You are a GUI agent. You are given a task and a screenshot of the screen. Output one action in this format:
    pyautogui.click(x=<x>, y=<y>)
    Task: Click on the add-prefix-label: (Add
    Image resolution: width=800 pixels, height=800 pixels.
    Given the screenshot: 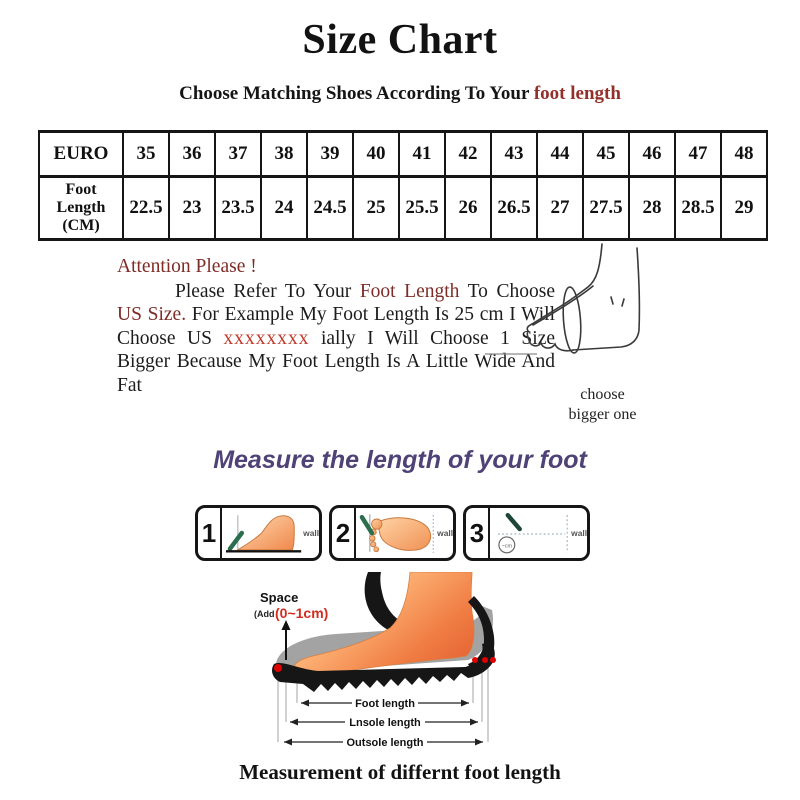 What is the action you would take?
    pyautogui.click(x=264, y=614)
    